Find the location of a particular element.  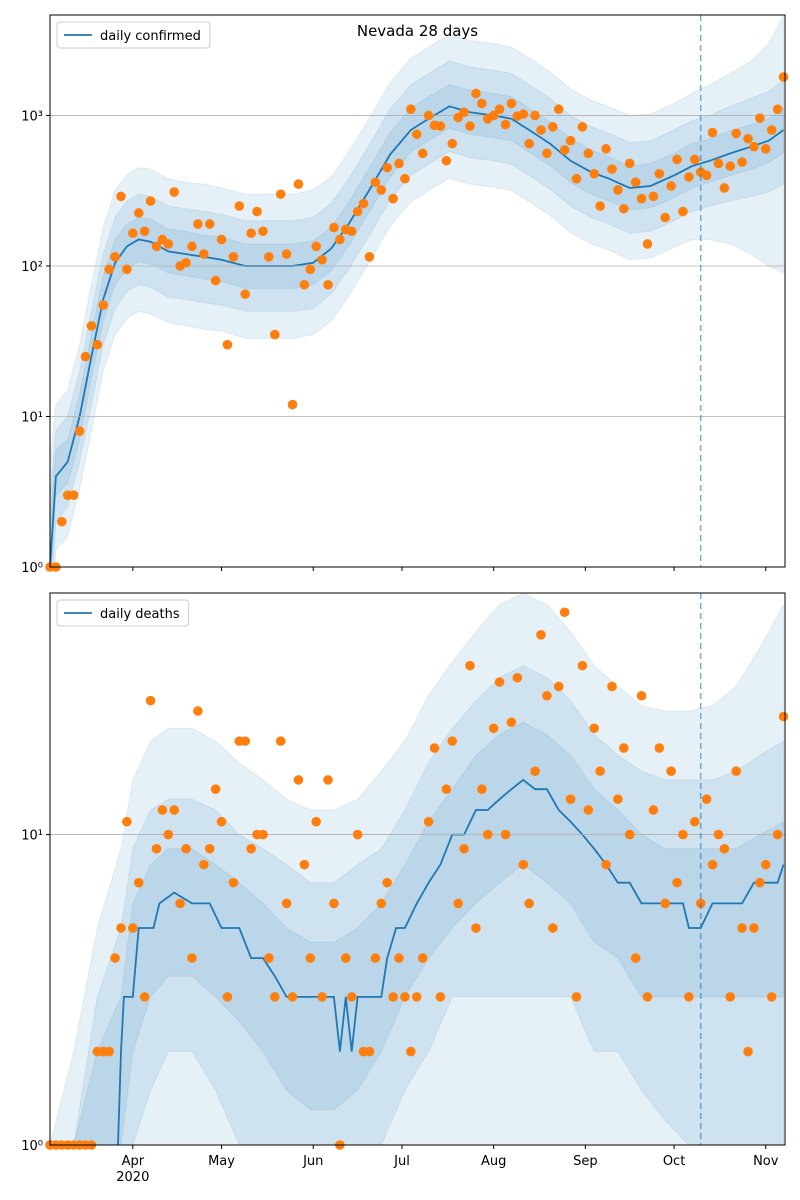

x-tick-label: Aug is located at coordinates (493, 1161).